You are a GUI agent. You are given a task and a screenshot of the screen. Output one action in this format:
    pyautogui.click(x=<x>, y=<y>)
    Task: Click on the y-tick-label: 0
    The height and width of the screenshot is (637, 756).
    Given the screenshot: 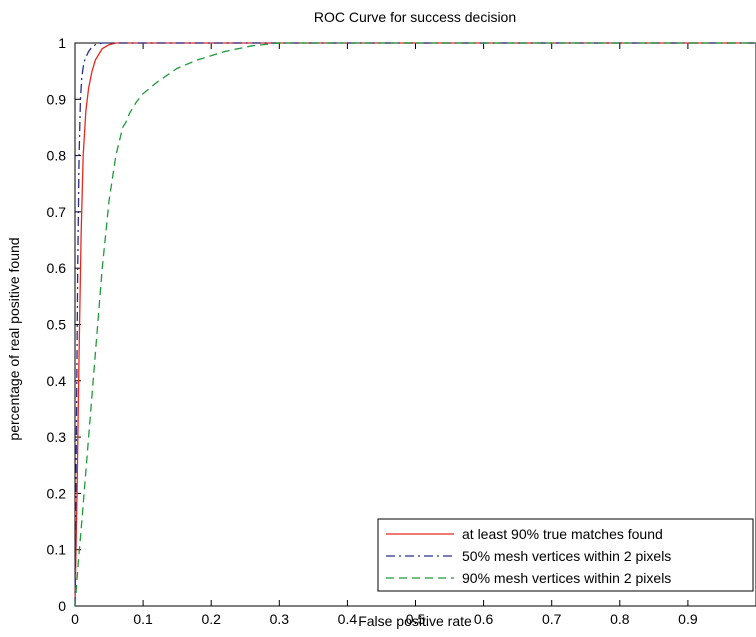 What is the action you would take?
    pyautogui.click(x=62, y=606)
    